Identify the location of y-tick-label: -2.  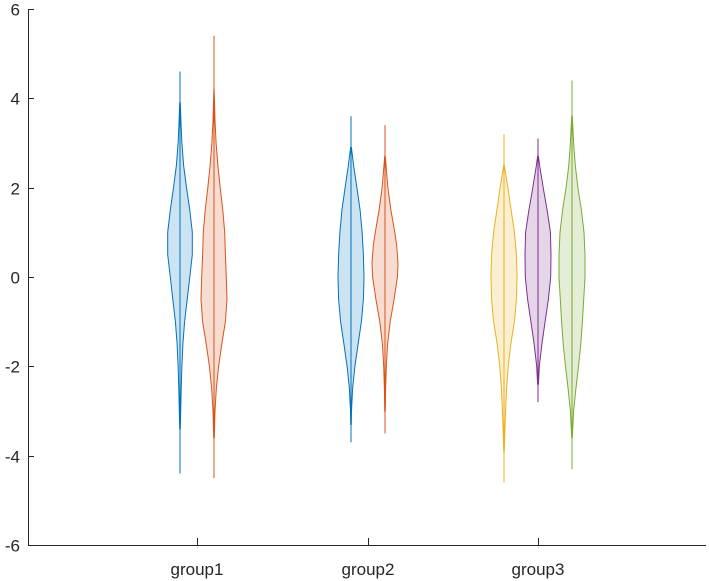
(12, 367).